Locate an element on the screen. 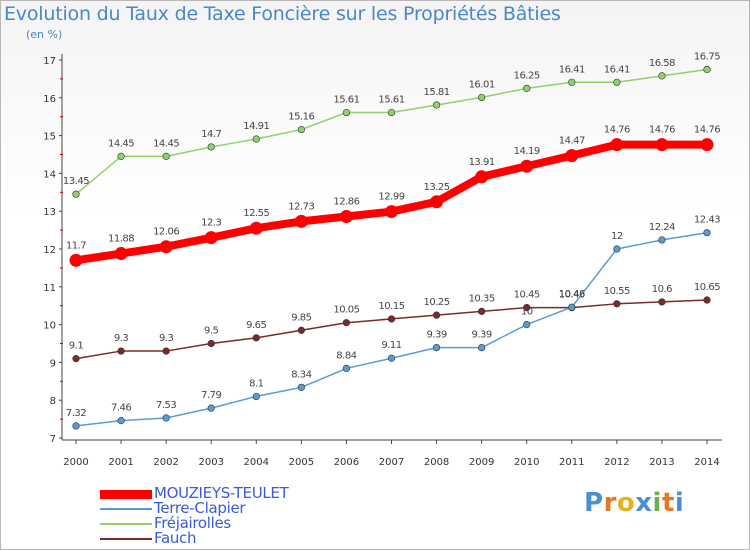 Image resolution: width=750 pixels, height=550 pixels. data-label: 10 is located at coordinates (527, 312).